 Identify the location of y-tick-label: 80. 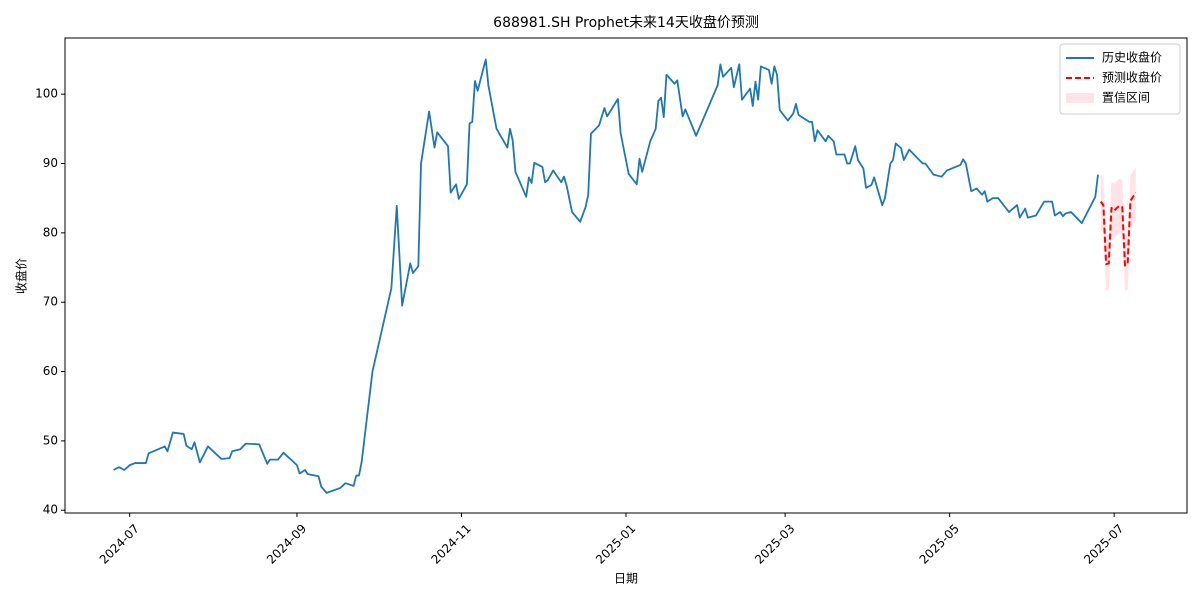
(50, 232).